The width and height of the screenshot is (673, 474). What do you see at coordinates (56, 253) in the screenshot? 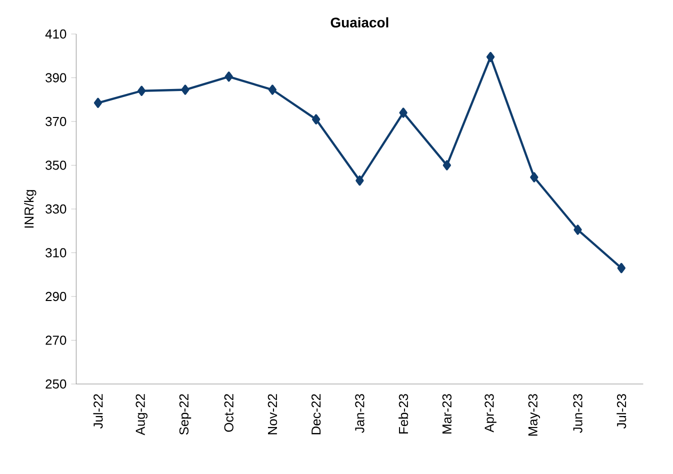
I see `y-tick-label: 310` at bounding box center [56, 253].